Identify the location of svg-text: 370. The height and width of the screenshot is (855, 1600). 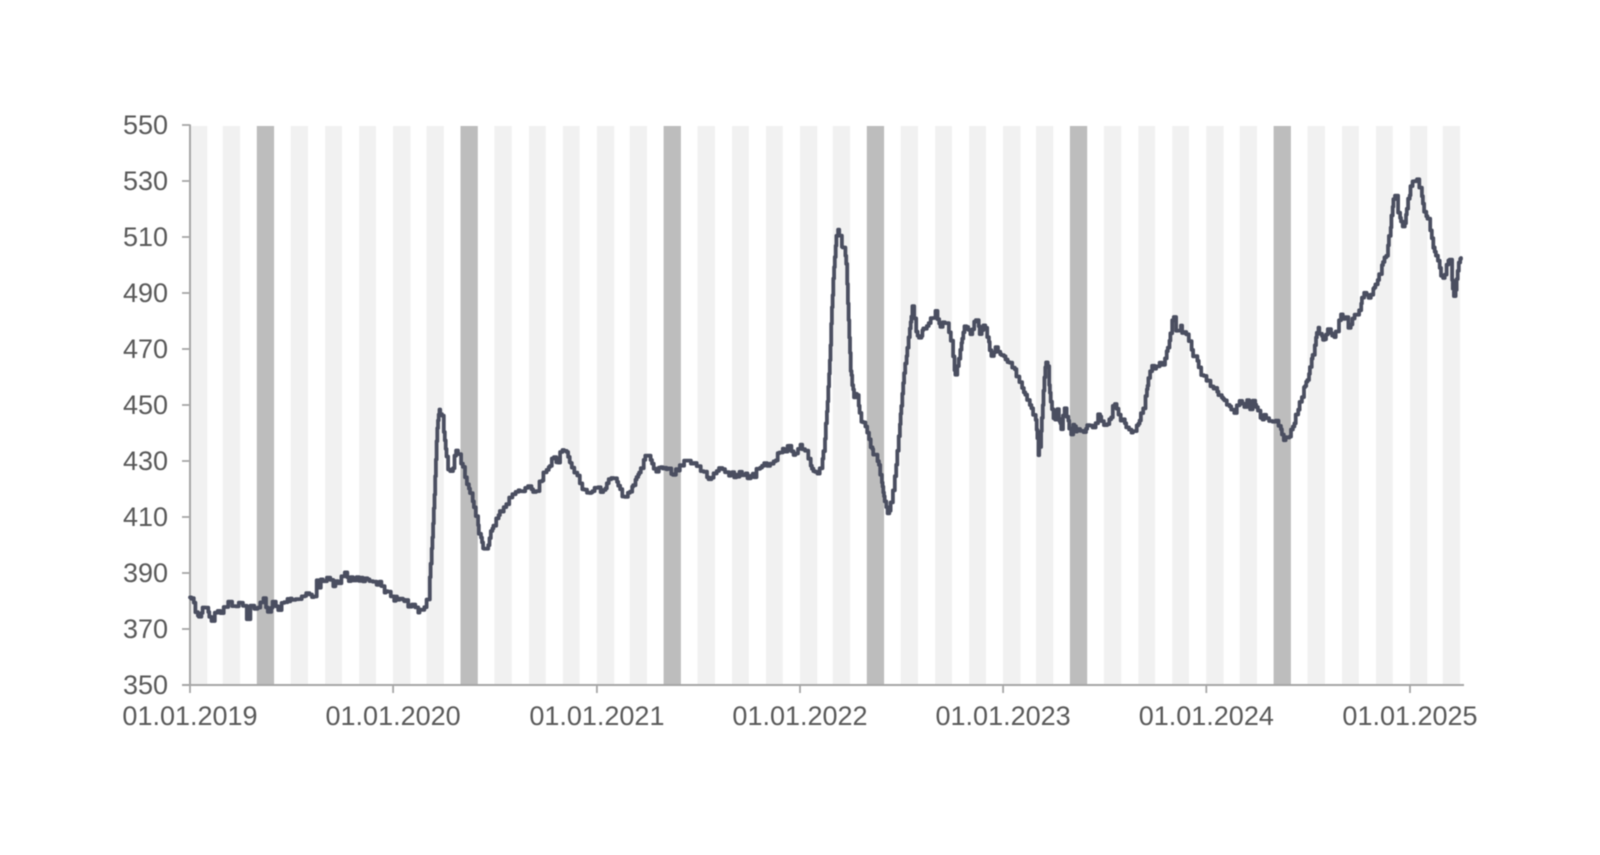
(145, 629).